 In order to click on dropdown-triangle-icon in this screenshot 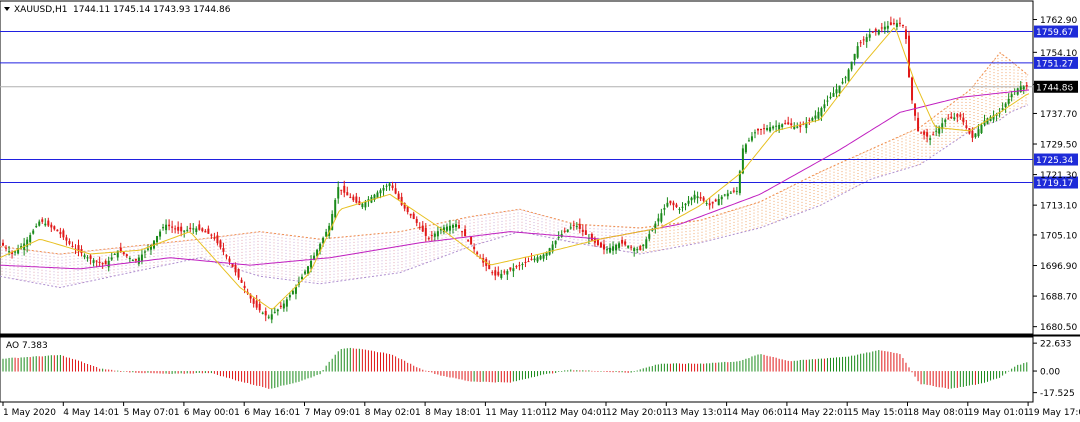, I will do `click(7, 9)`.